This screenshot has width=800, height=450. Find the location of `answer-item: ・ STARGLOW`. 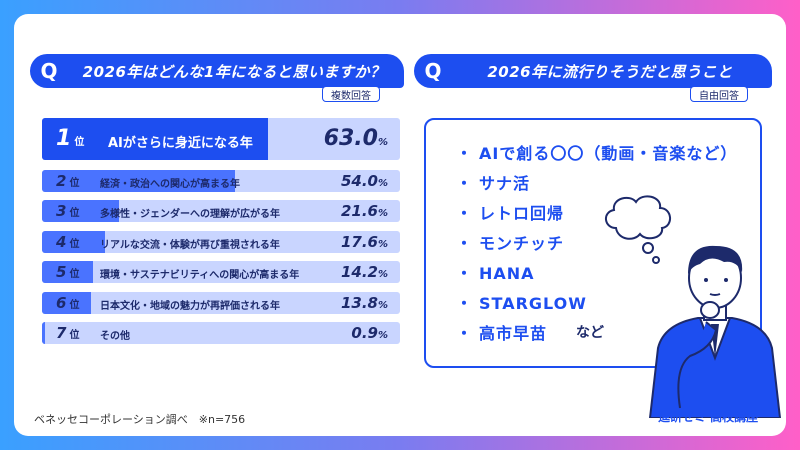

answer-item: ・ STARGLOW is located at coordinates (521, 303).